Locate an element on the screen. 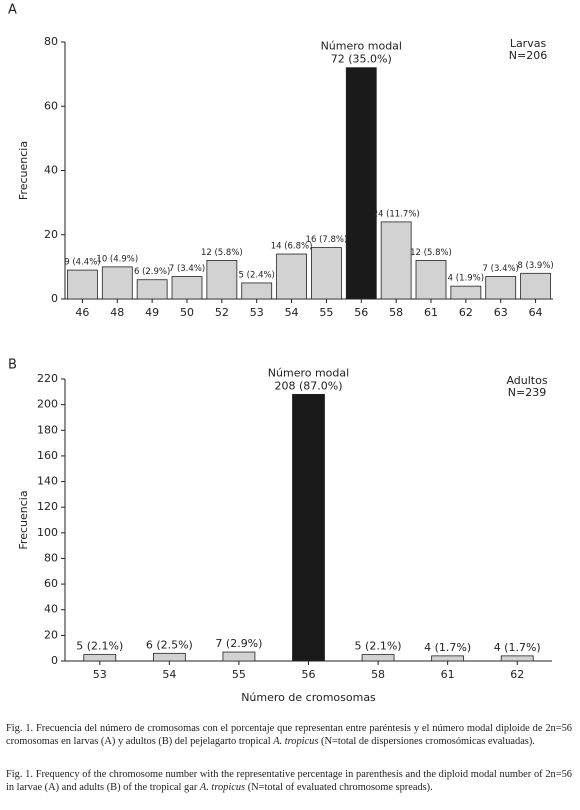  y-tick-label: 160 is located at coordinates (47, 455).